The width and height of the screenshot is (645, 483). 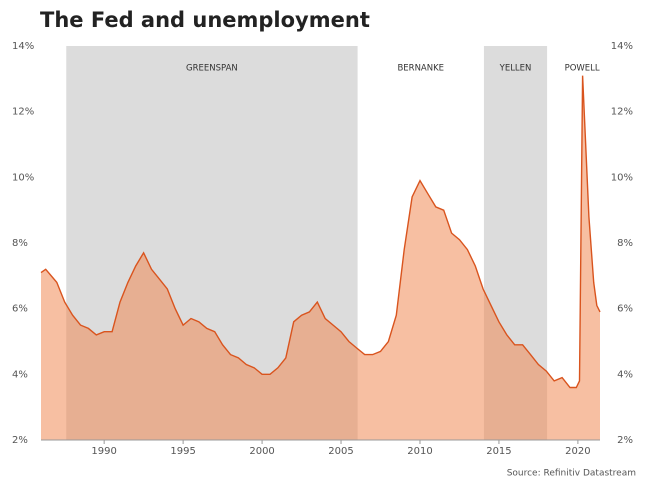 I want to click on x-tick-label: 2020, so click(x=577, y=451).